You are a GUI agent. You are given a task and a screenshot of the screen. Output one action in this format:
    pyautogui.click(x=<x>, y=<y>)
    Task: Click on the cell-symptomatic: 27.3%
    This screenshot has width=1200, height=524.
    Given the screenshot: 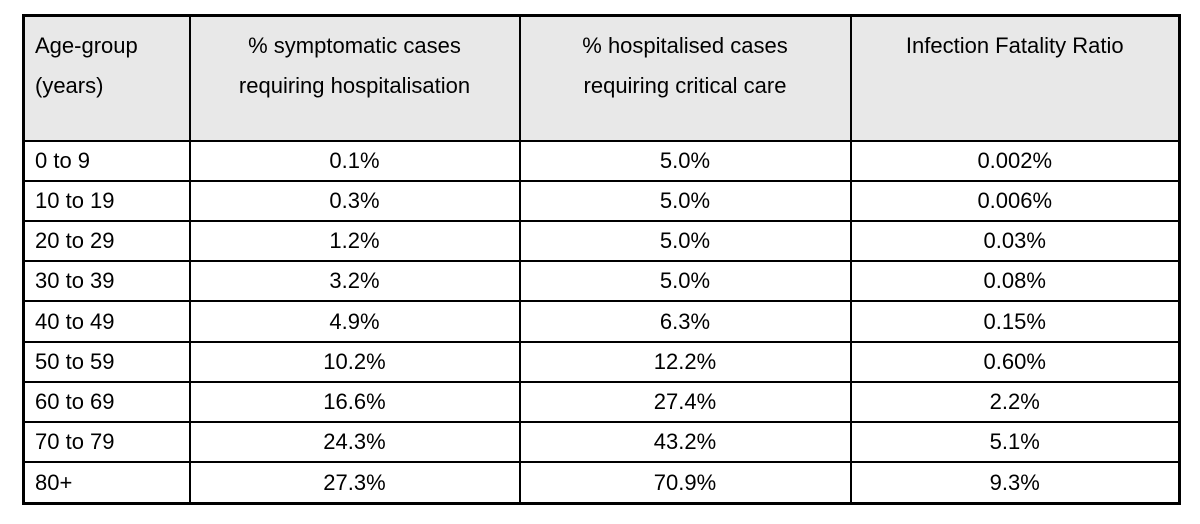 What is the action you would take?
    pyautogui.click(x=354, y=483)
    